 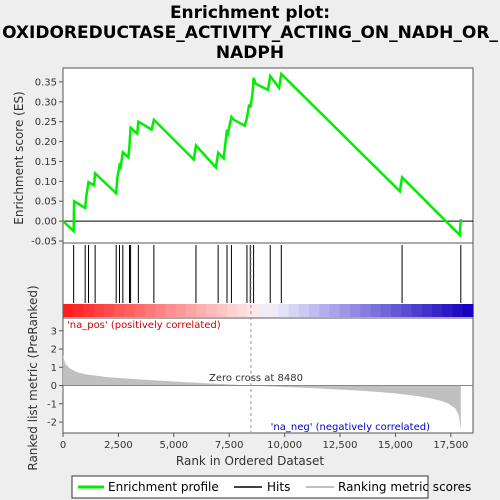 I want to click on metric-y-tick-label: 3, so click(x=54, y=331).